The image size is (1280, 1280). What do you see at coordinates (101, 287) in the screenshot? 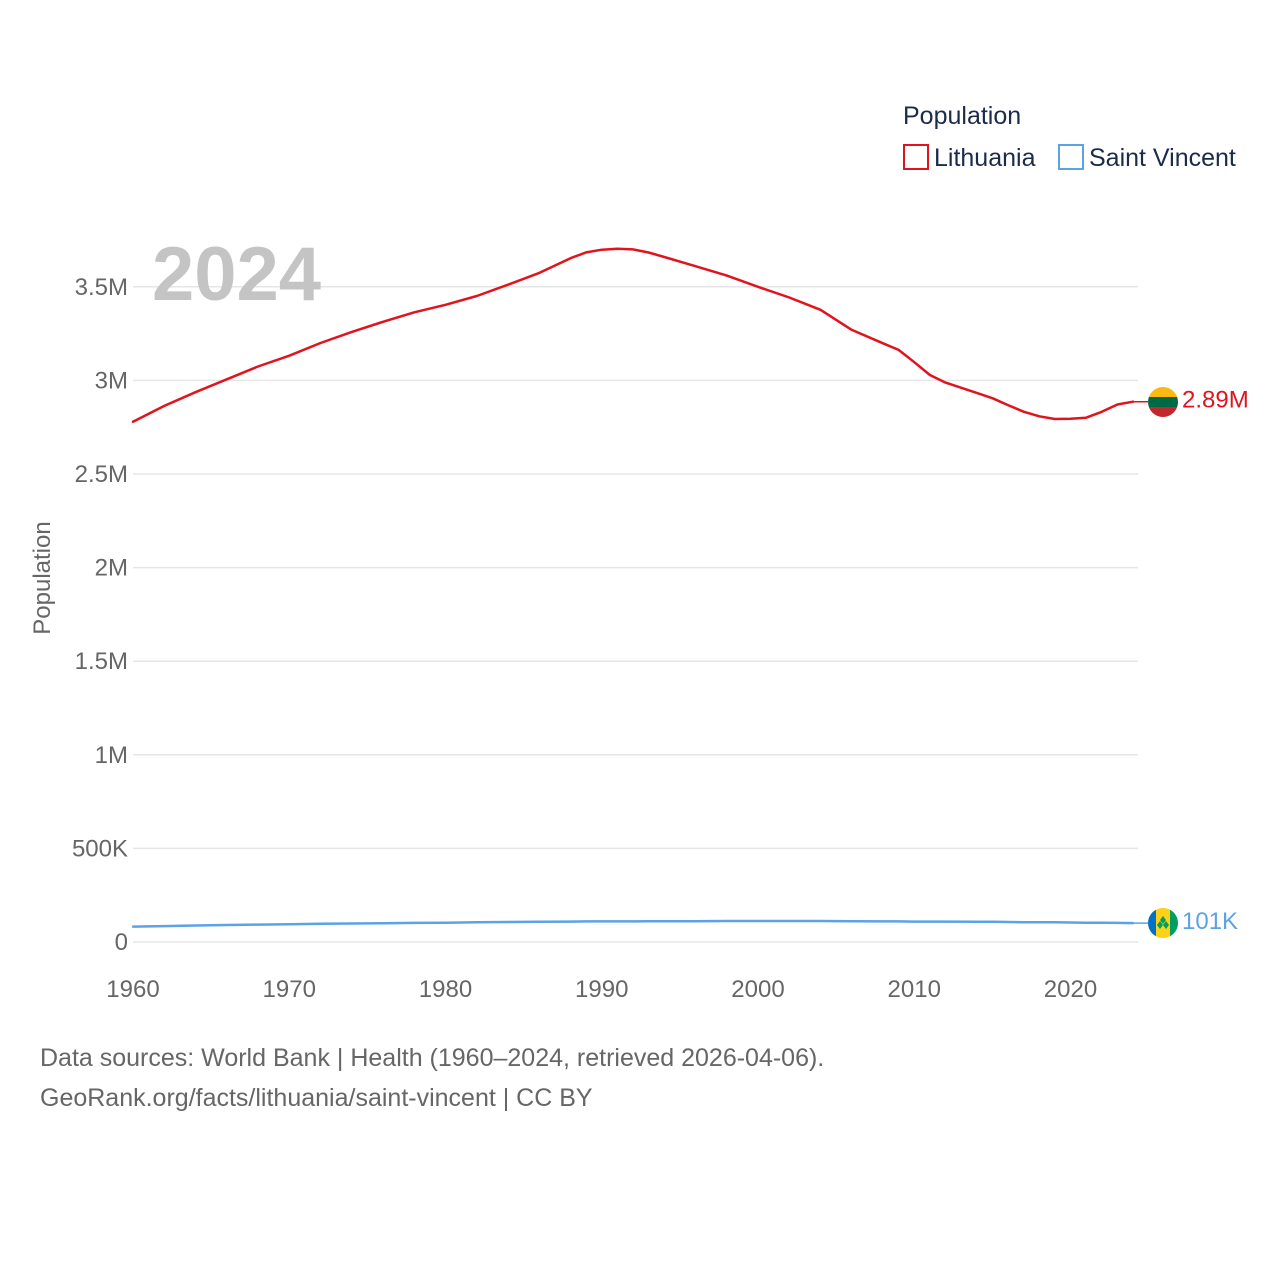
I see `y-tick-label: 3.5M` at bounding box center [101, 287].